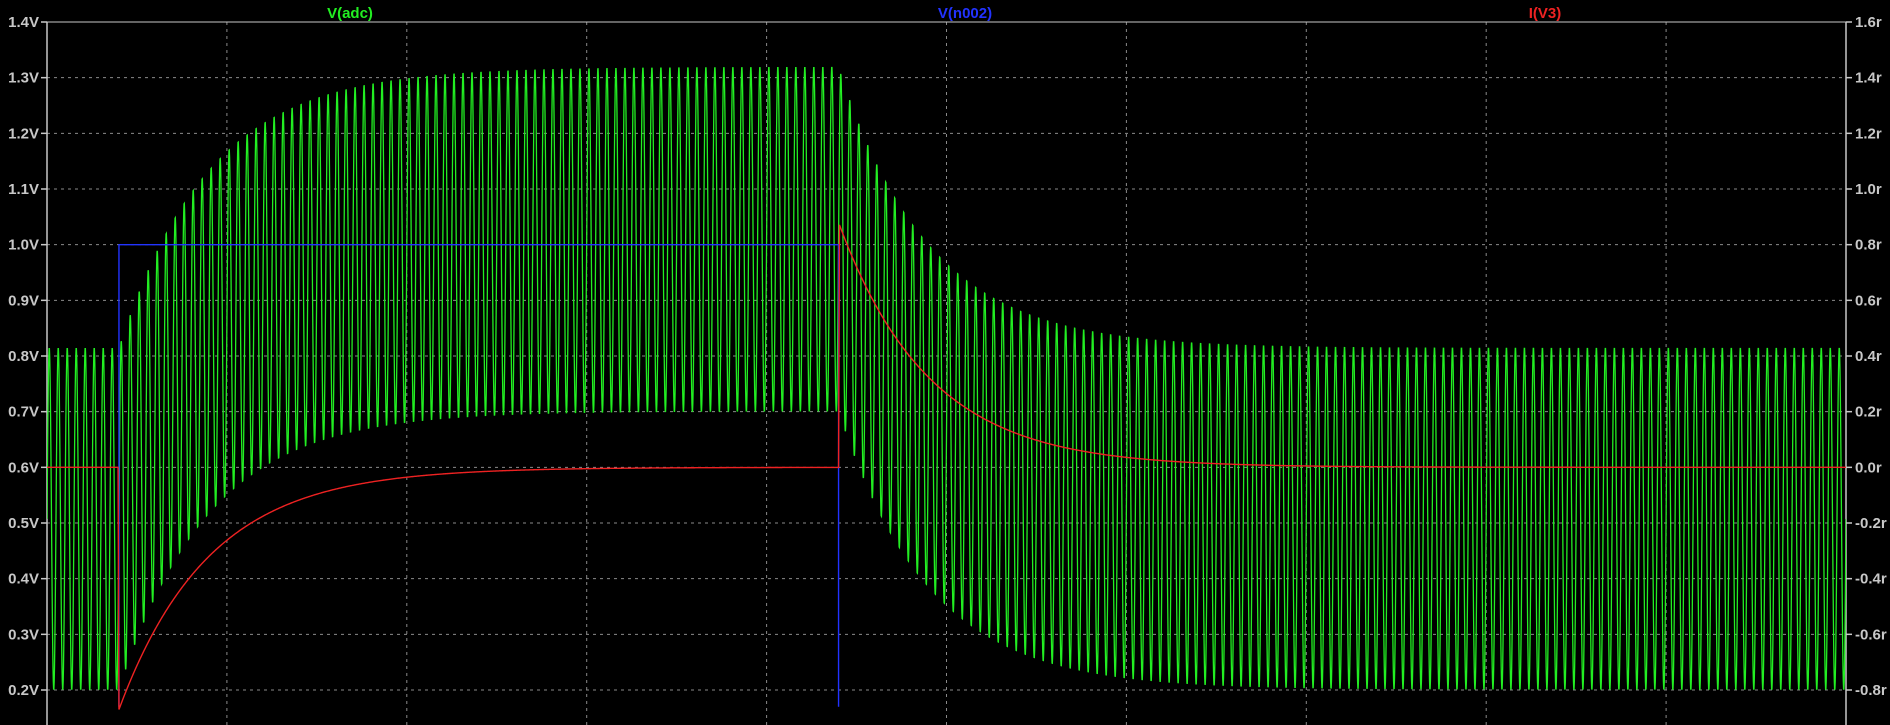  Describe the element at coordinates (23, 78) in the screenshot. I see `left-tick-label: 1.3V` at that location.